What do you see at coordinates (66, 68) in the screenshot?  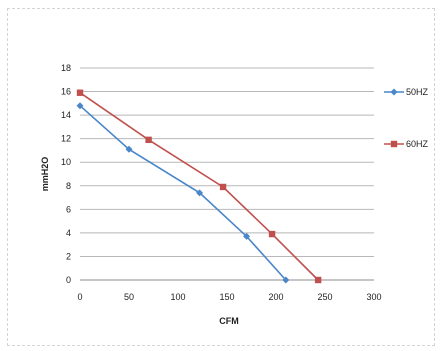 I see `y-tick-label: 18` at bounding box center [66, 68].